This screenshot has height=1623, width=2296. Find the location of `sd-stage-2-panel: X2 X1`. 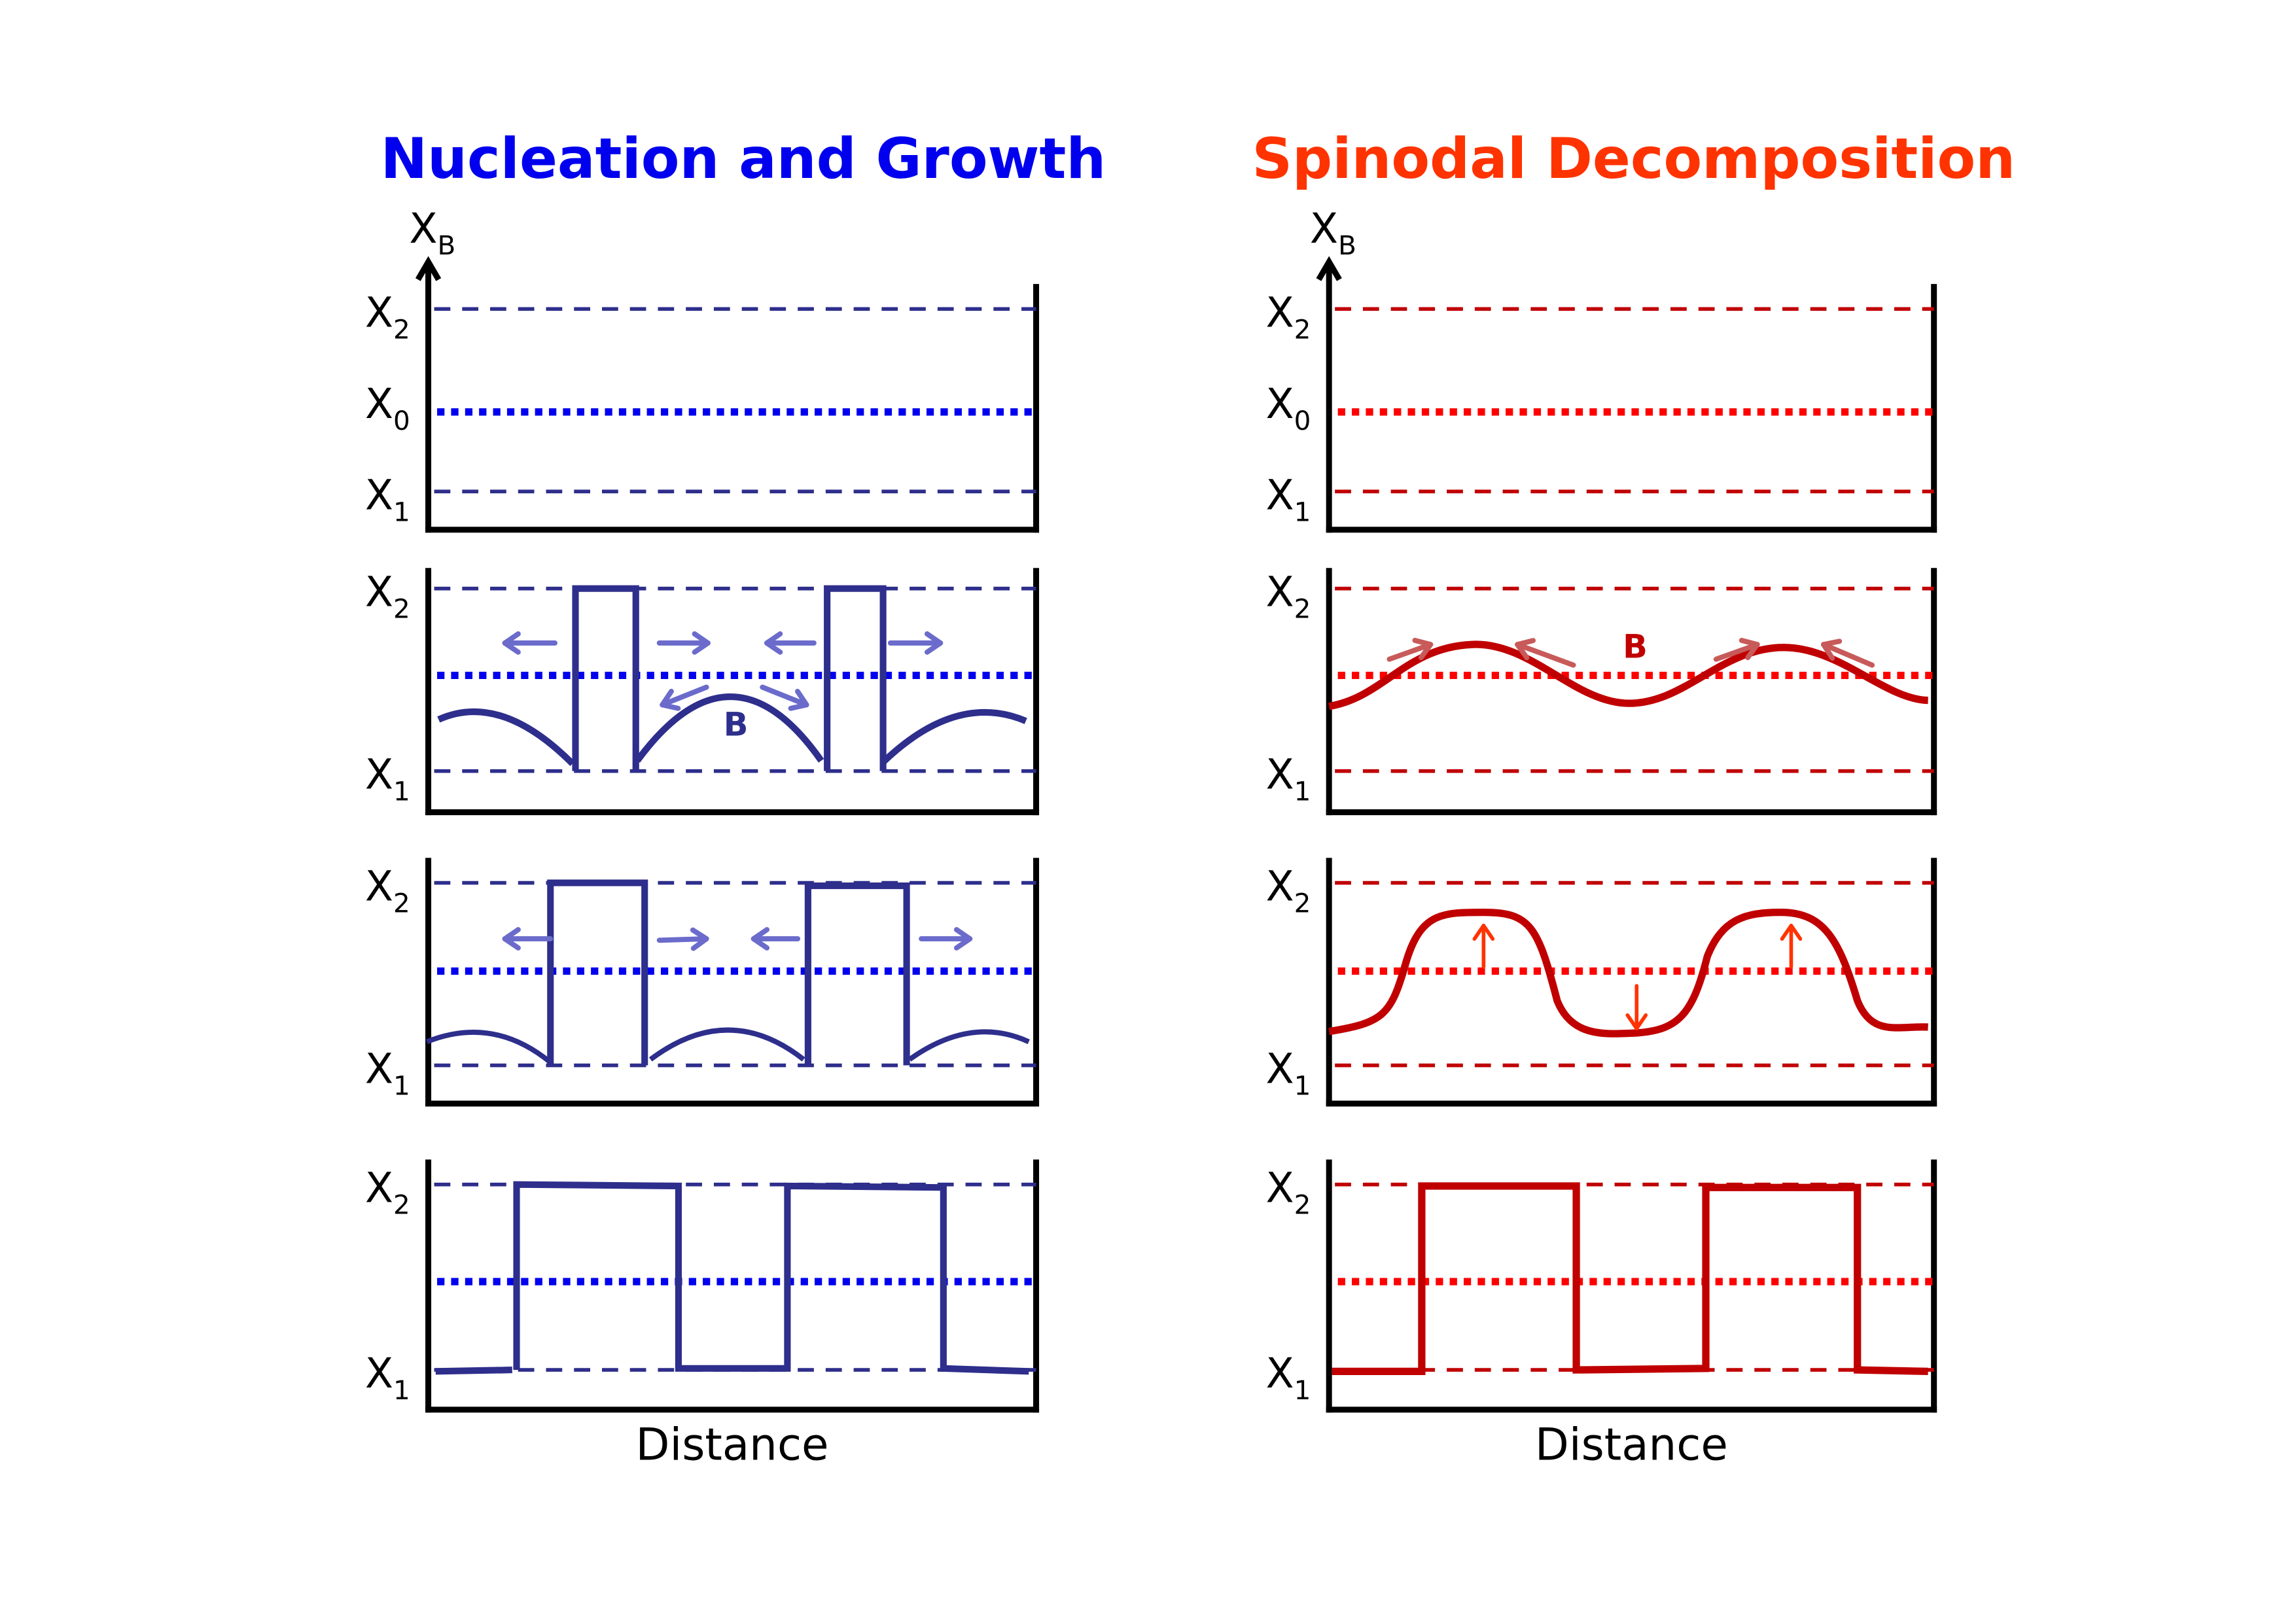

sd-stage-2-panel: X2 X1 is located at coordinates (1601, 692).